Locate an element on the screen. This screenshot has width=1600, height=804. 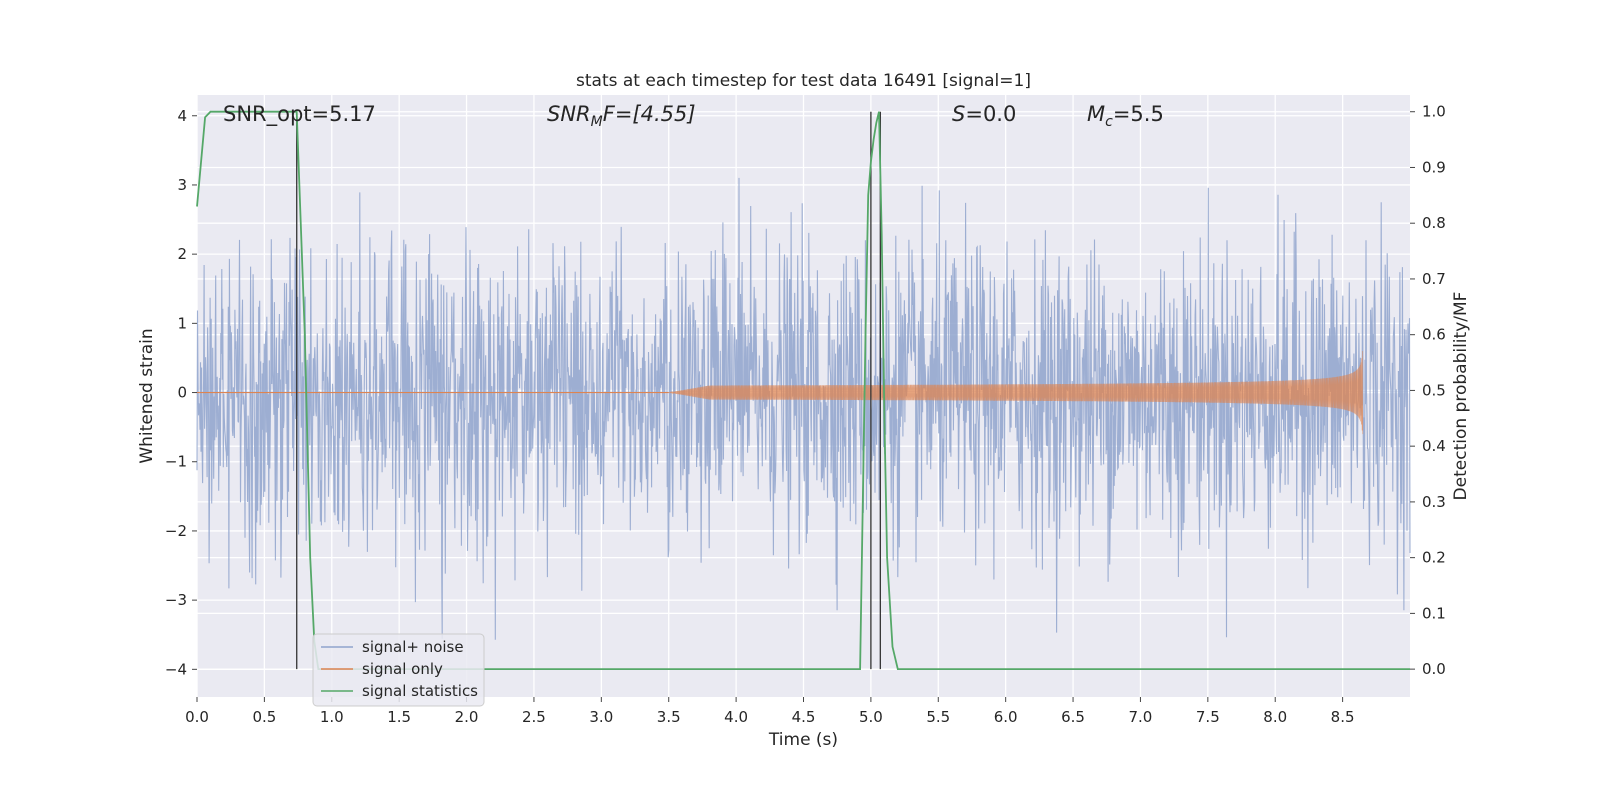
y-tick-label: 0 is located at coordinates (182, 393).